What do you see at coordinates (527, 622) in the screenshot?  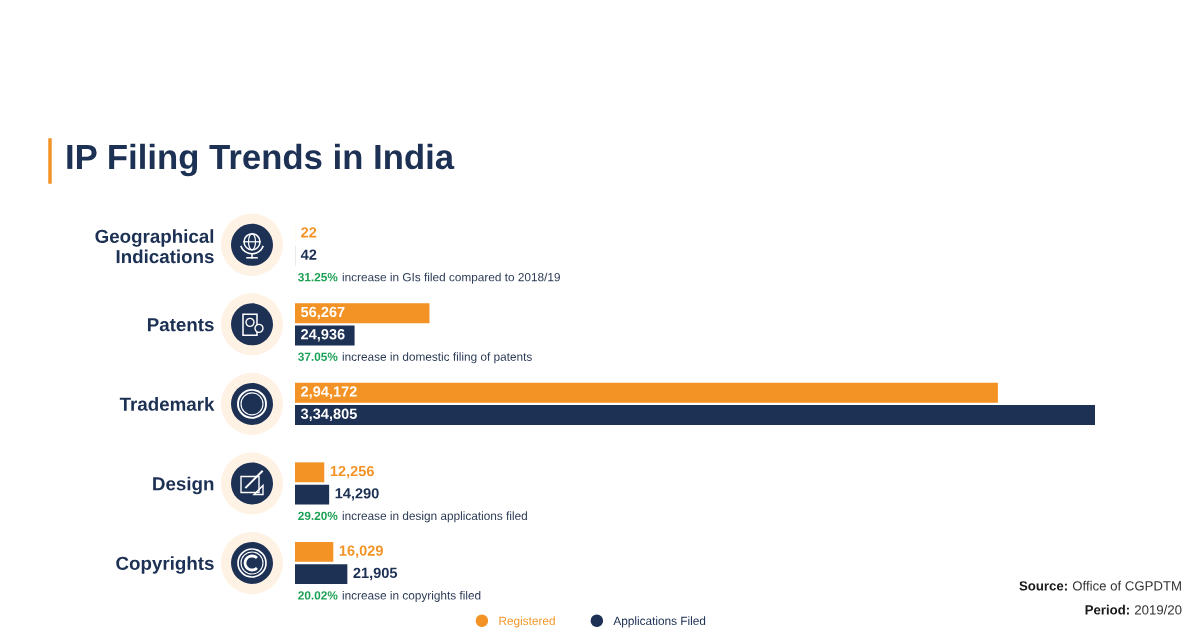 I see `legend-label: Registered` at bounding box center [527, 622].